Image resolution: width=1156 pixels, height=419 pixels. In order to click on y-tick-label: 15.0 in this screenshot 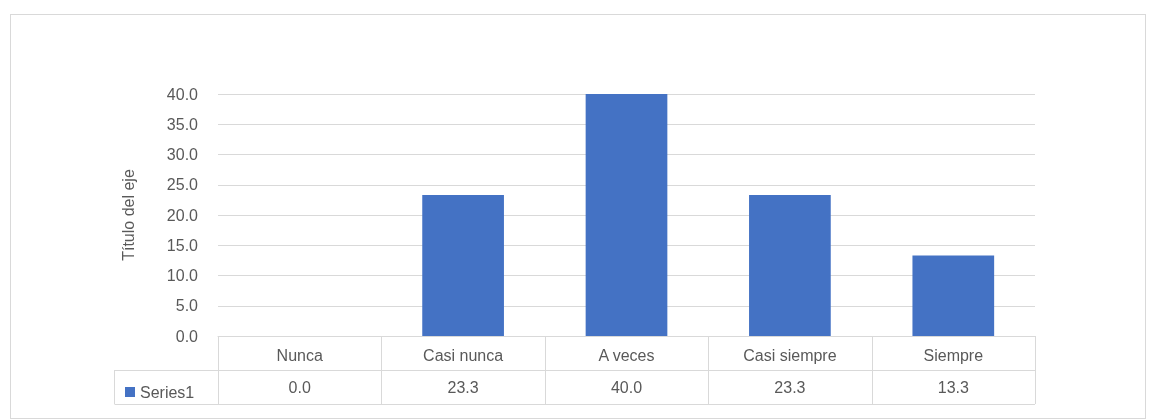, I will do `click(182, 245)`.